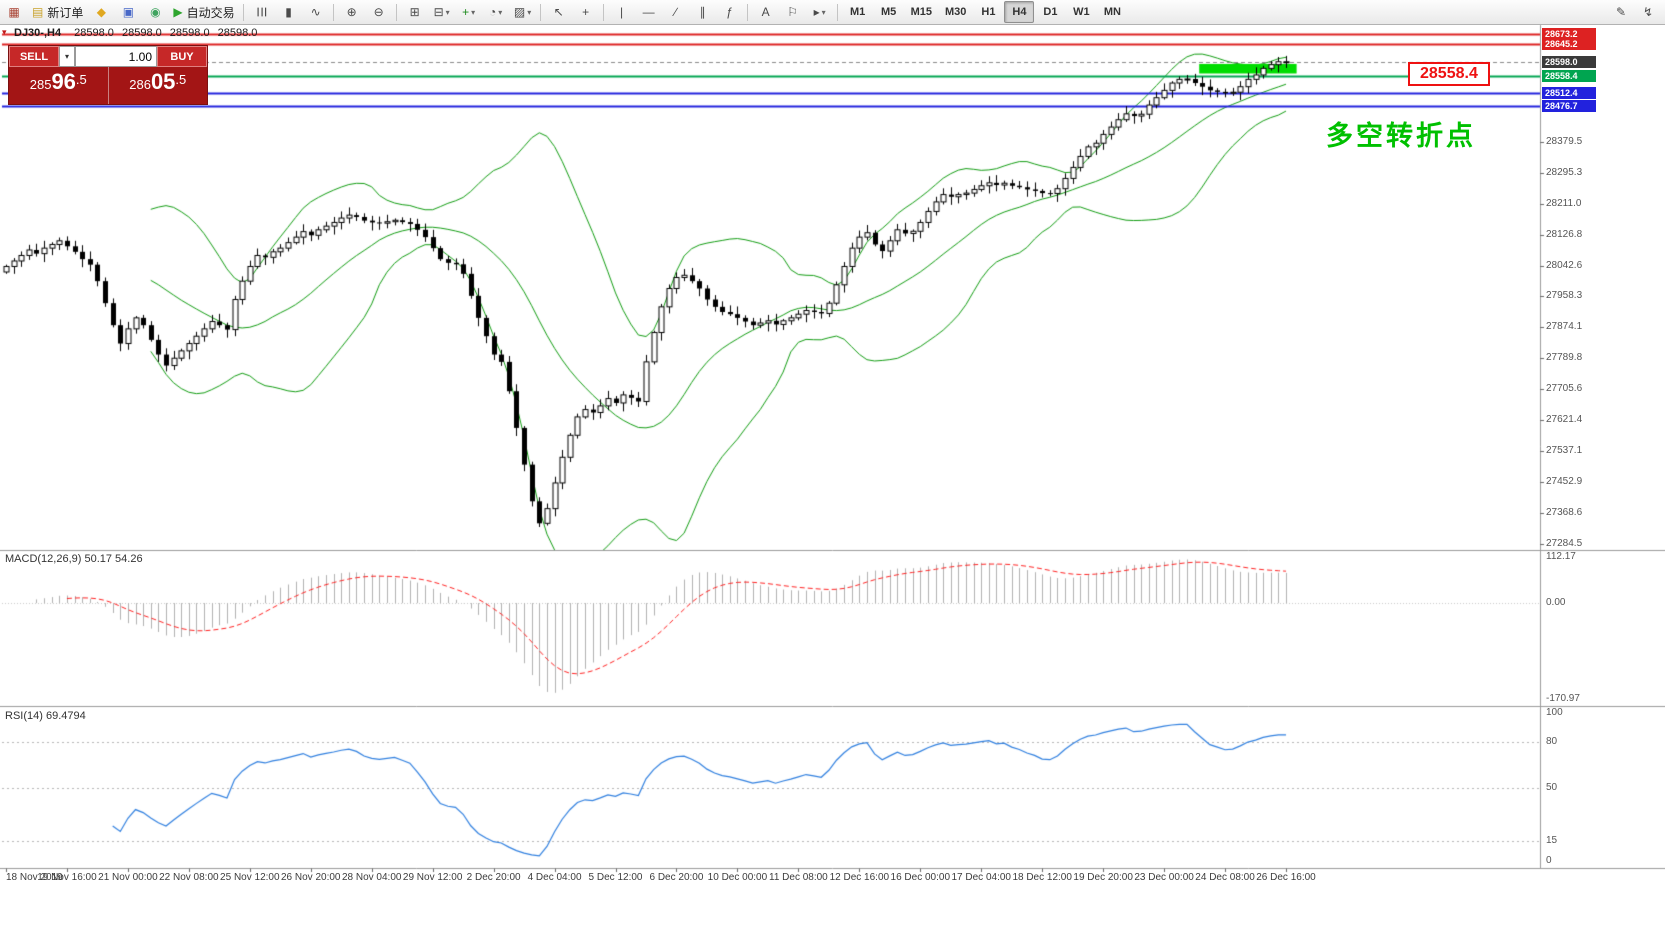 This screenshot has width=1665, height=948. Describe the element at coordinates (558, 12) in the screenshot. I see `cursor-button: ↖` at that location.